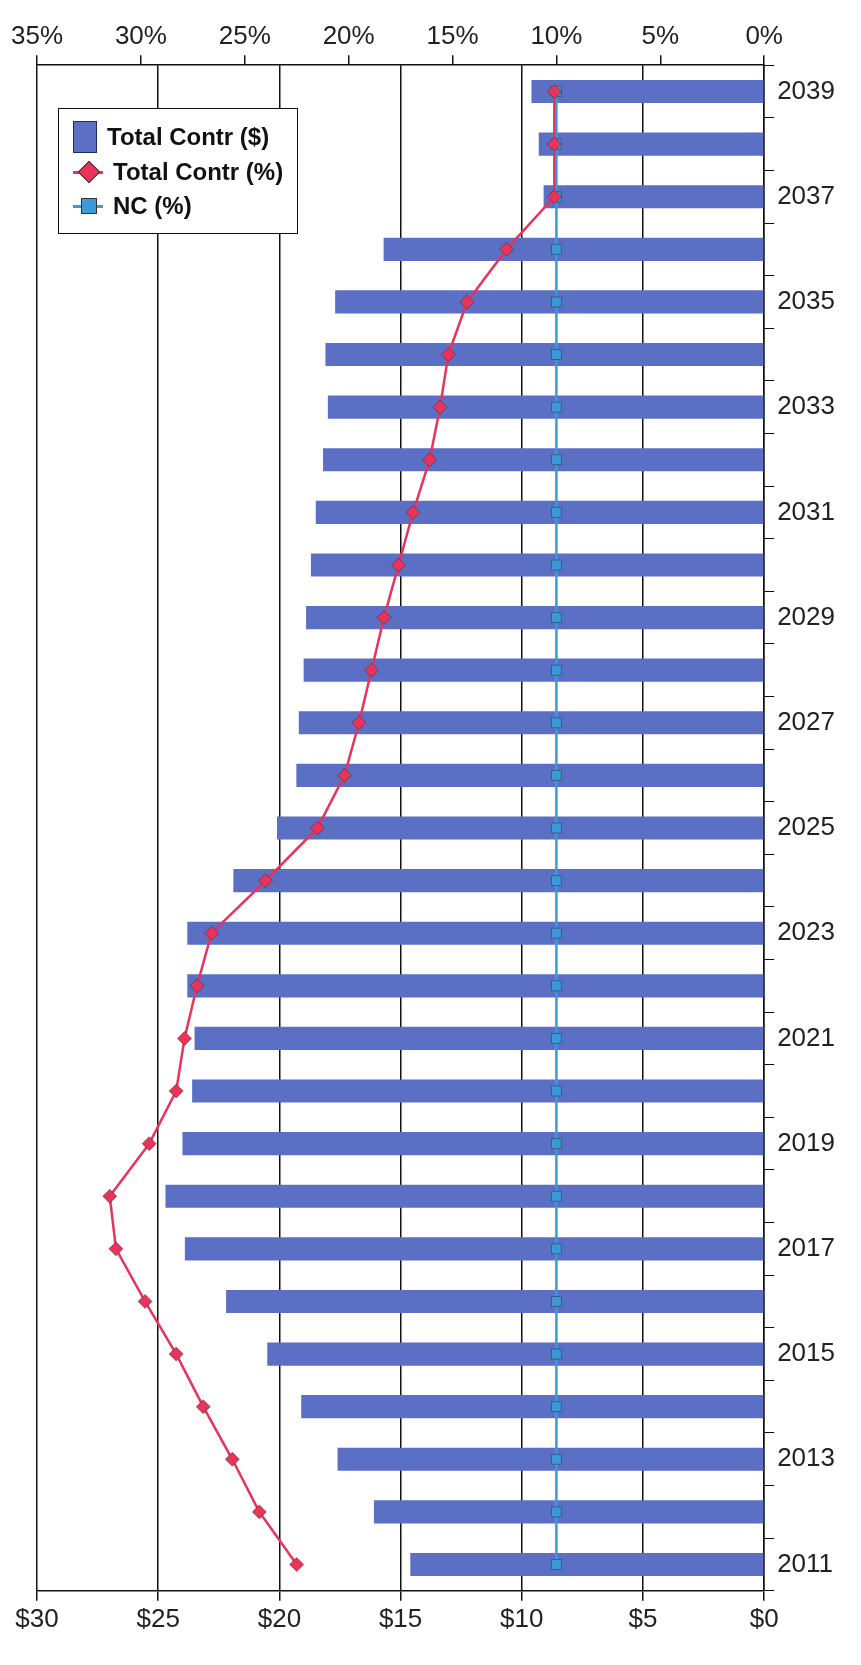 The width and height of the screenshot is (861, 1665). Describe the element at coordinates (348, 34) in the screenshot. I see `x2-tick-label: 20%` at that location.